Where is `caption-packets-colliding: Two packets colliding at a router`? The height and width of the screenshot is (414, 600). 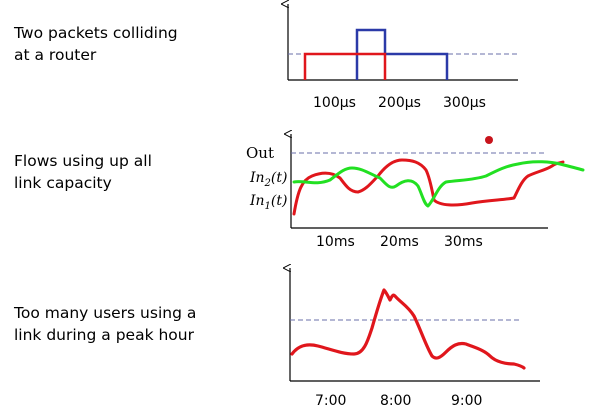
caption-packets-colliding: Two packets colliding at a router is located at coordinates (96, 44).